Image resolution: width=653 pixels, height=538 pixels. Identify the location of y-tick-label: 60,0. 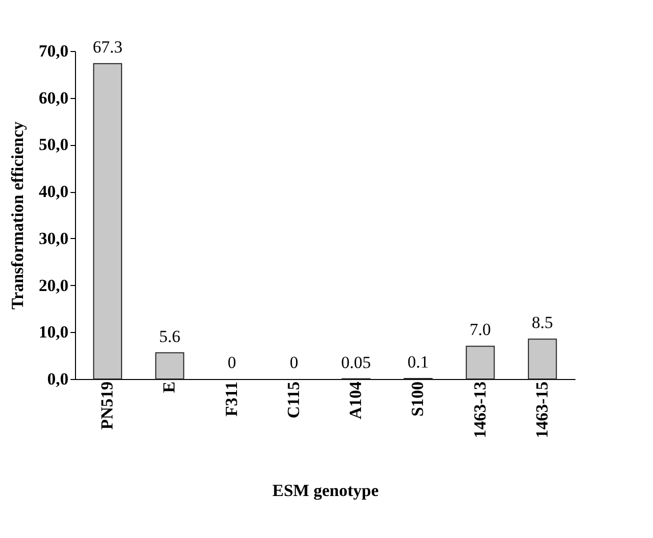
(53, 98).